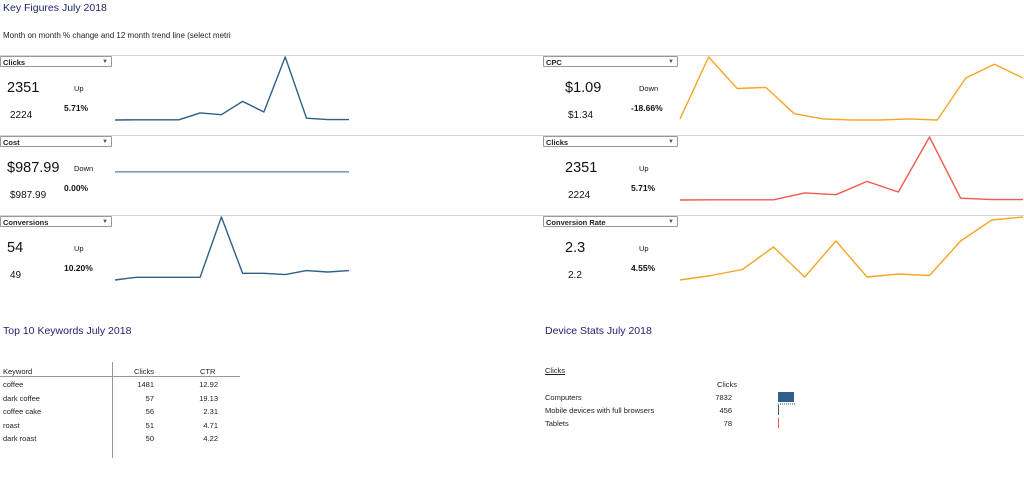  What do you see at coordinates (16, 275) in the screenshot?
I see `kpi-previous-value: 49` at bounding box center [16, 275].